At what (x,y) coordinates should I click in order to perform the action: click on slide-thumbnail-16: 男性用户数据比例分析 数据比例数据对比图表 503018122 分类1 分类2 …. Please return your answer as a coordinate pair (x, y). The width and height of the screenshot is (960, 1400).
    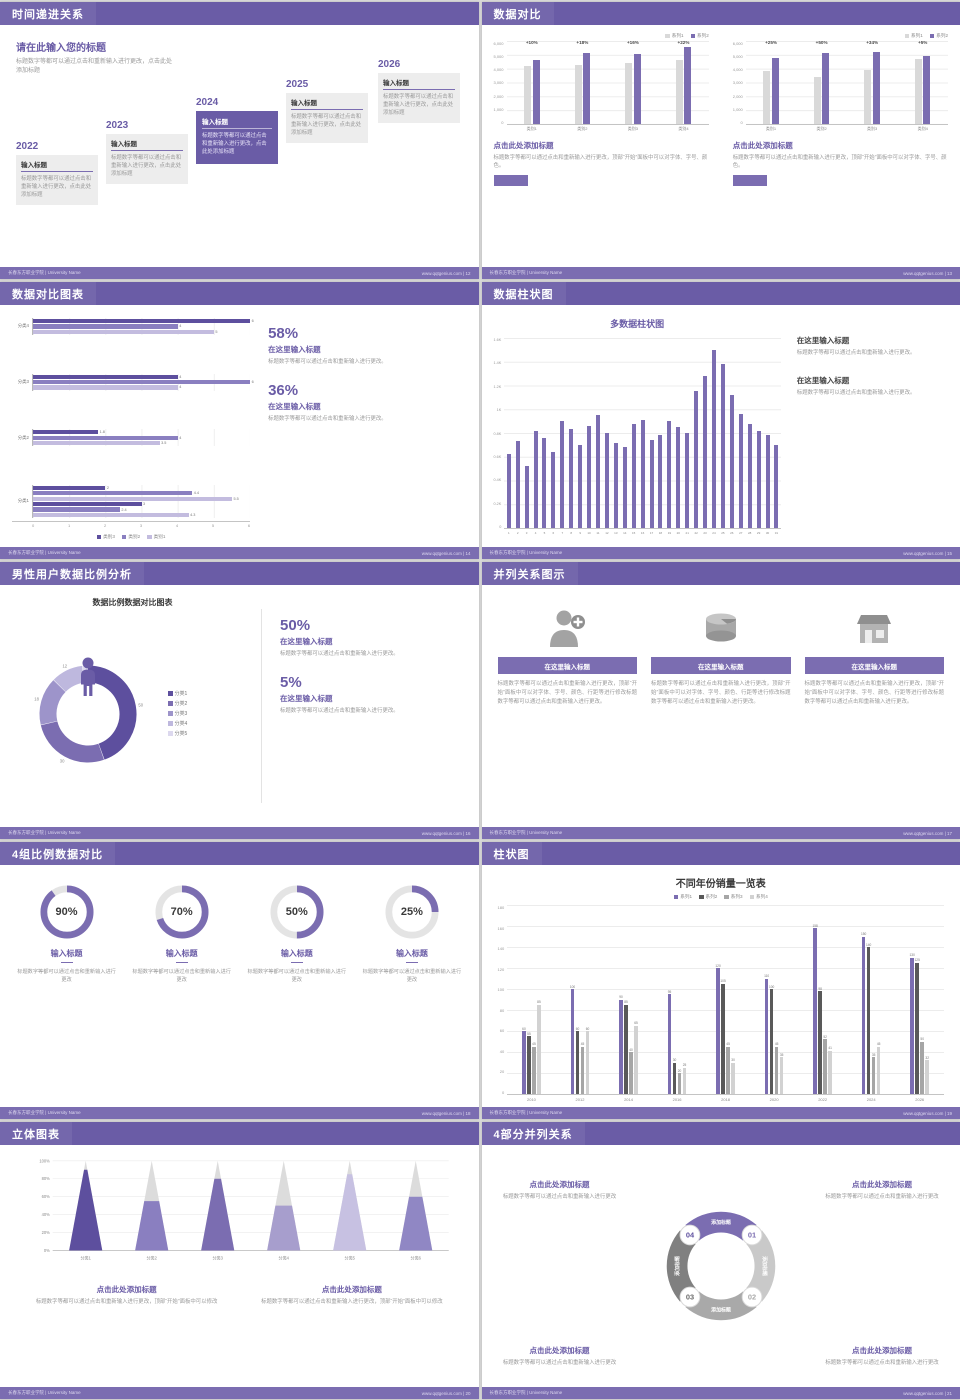
    Looking at the image, I should click on (239, 700).